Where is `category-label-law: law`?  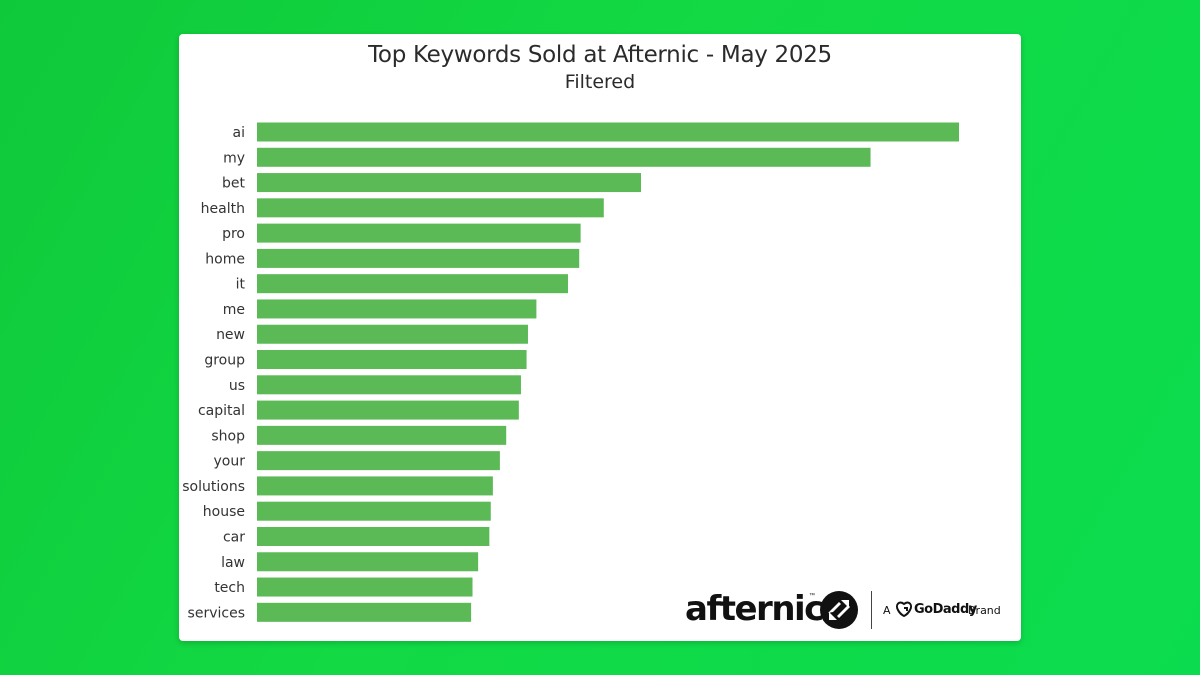 category-label-law: law is located at coordinates (233, 563).